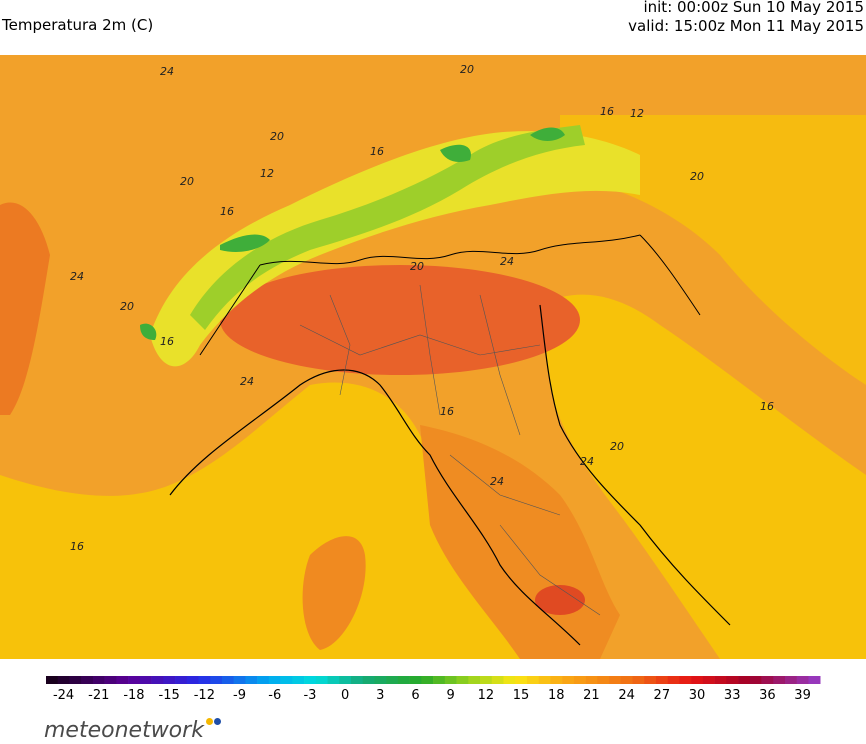 Image resolution: width=866 pixels, height=744 pixels. Describe the element at coordinates (521, 695) in the screenshot. I see `colorbar-tick-label: 15` at that location.